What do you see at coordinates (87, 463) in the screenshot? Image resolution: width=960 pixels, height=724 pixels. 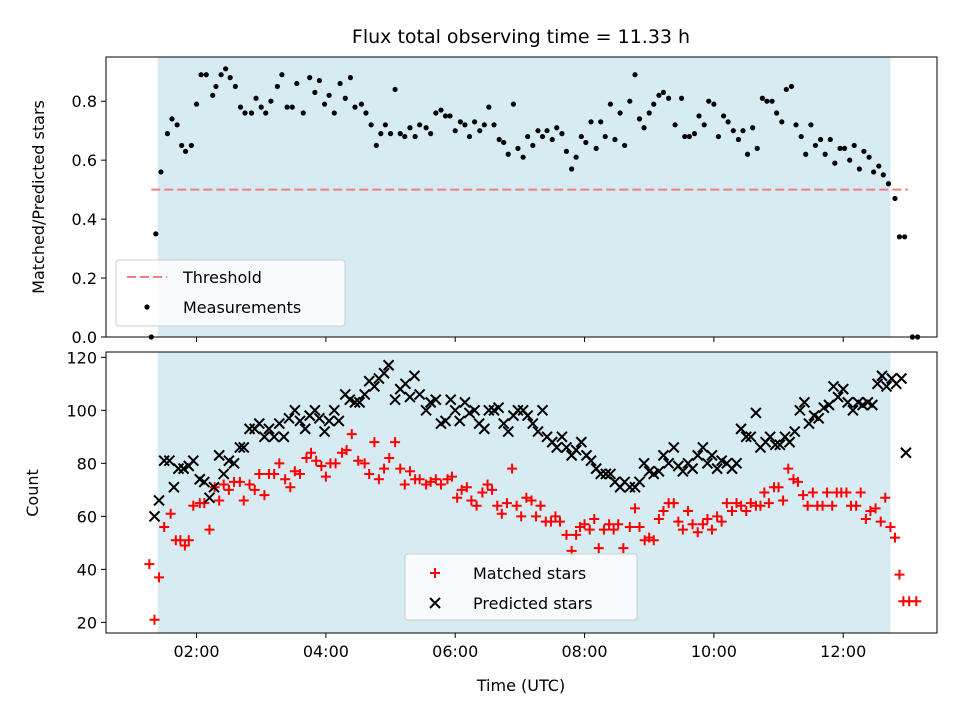 I see `y-tick-label: 80` at bounding box center [87, 463].